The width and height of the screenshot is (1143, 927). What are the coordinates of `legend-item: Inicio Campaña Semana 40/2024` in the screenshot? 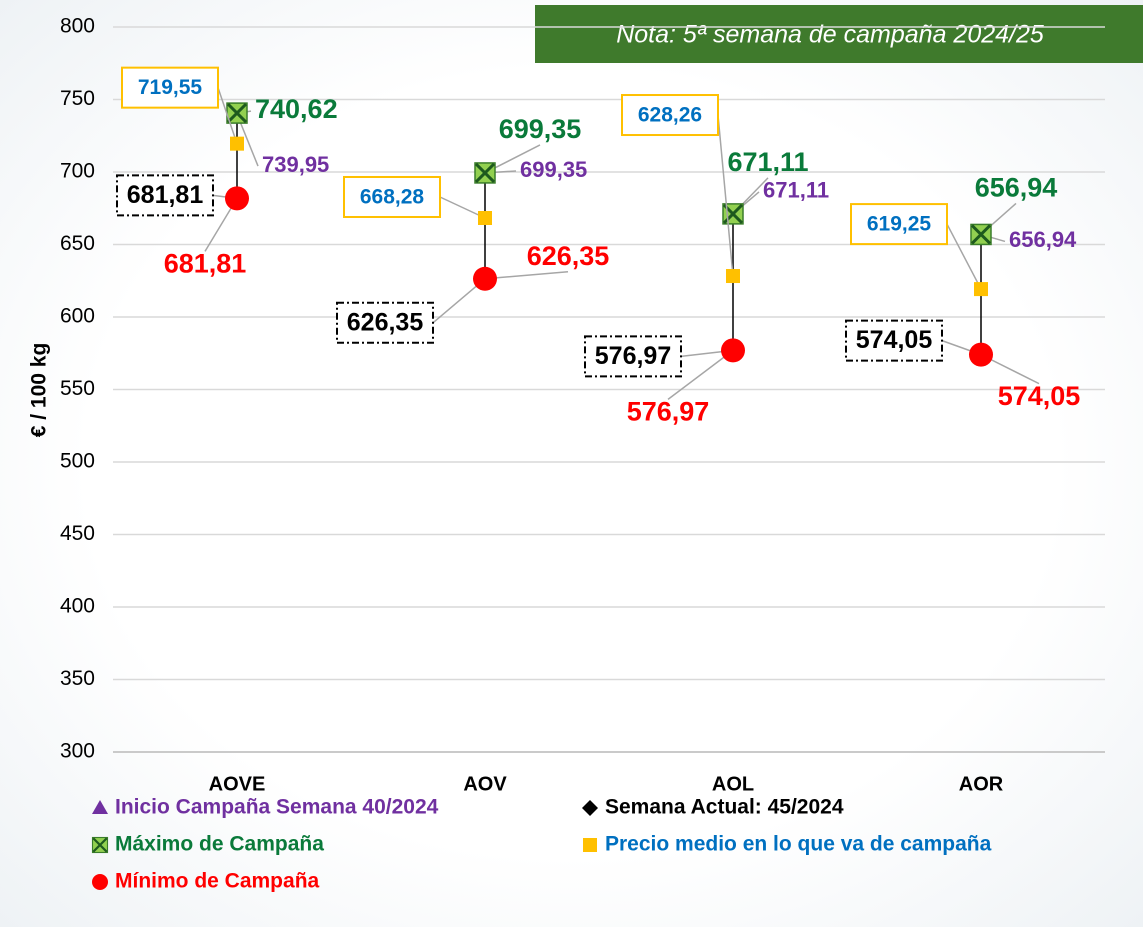 It's located at (265, 807).